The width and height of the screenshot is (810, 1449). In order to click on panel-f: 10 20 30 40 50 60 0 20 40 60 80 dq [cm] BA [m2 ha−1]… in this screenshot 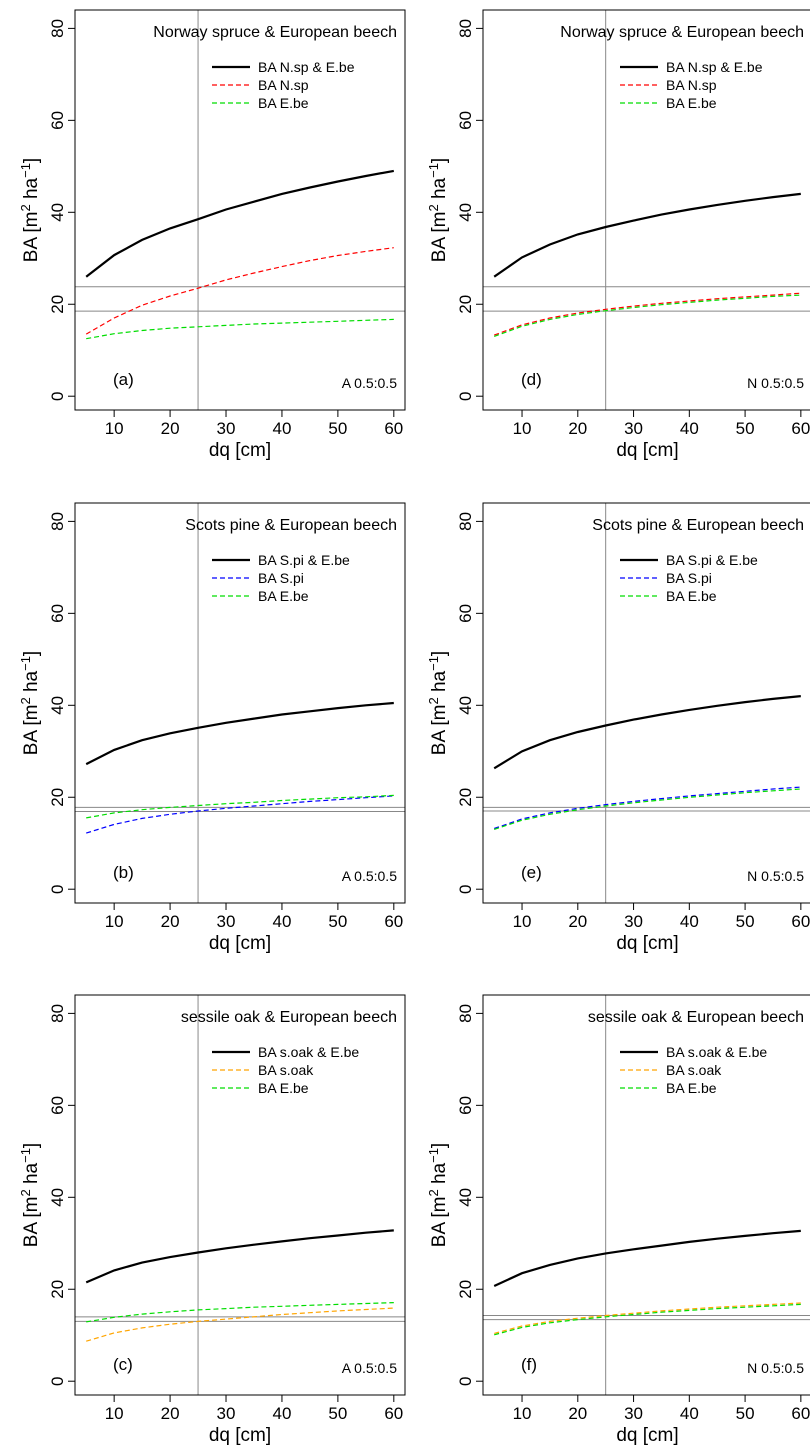, I will do `click(618, 1220)`.